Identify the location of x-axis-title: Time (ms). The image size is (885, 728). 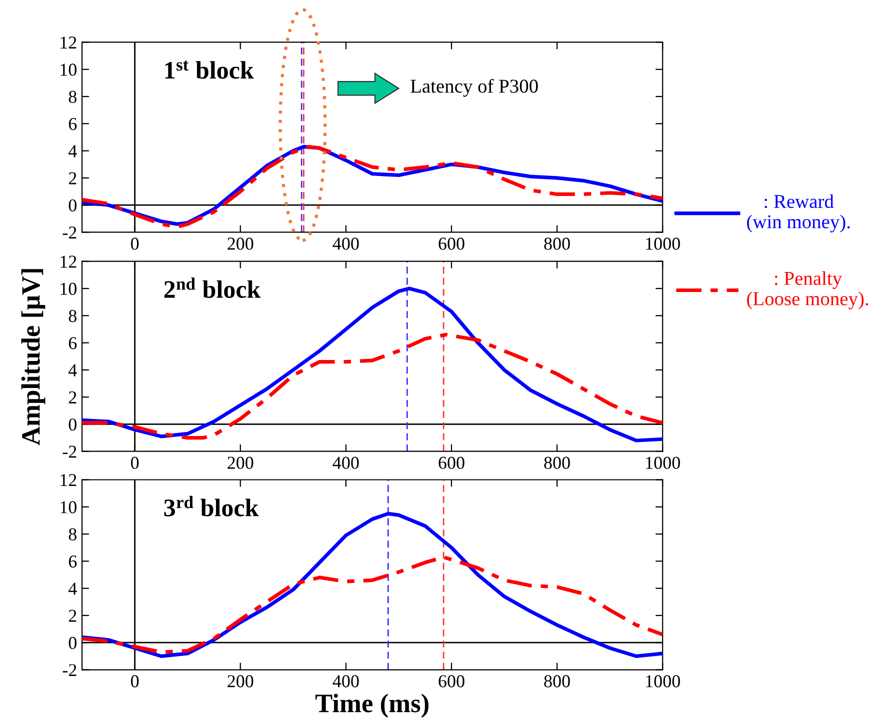
(371, 706).